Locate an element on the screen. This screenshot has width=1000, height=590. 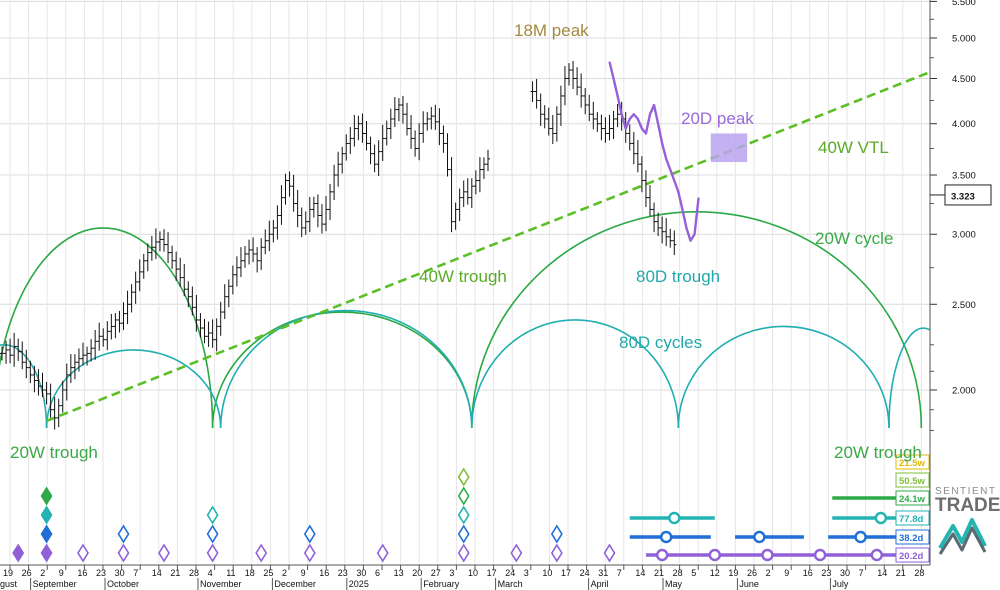
period-label-box: 24.1w is located at coordinates (912, 498).